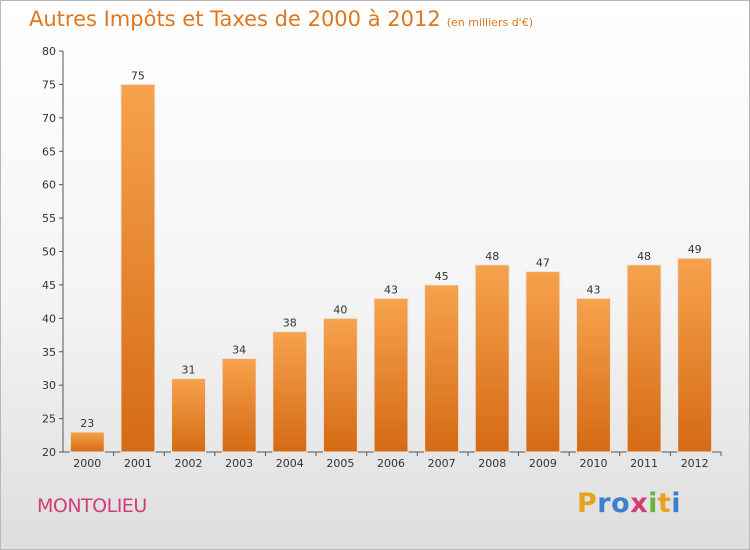 Image resolution: width=750 pixels, height=550 pixels. I want to click on x-tick-label-2003: 2003, so click(239, 463).